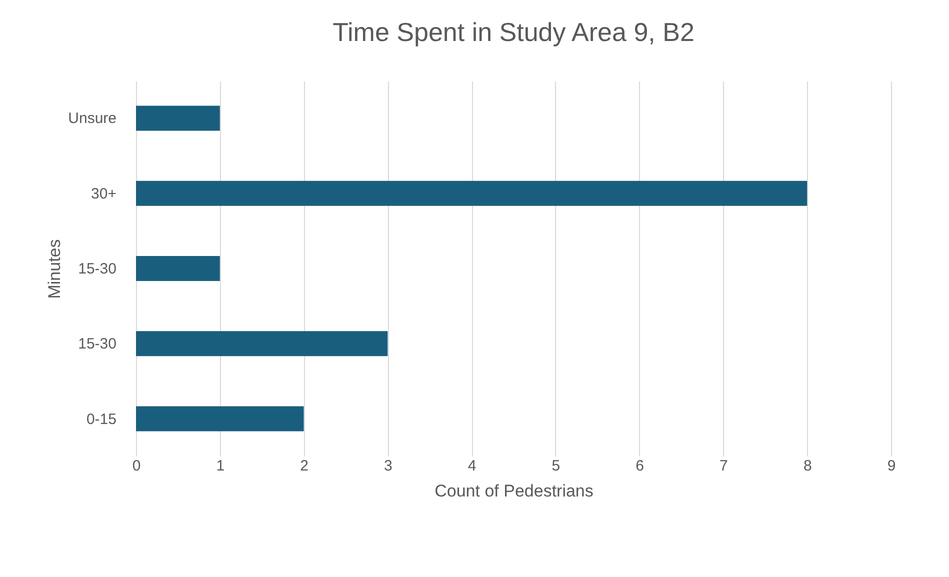 The height and width of the screenshot is (577, 949). Describe the element at coordinates (556, 466) in the screenshot. I see `x-tick-label: 5` at that location.